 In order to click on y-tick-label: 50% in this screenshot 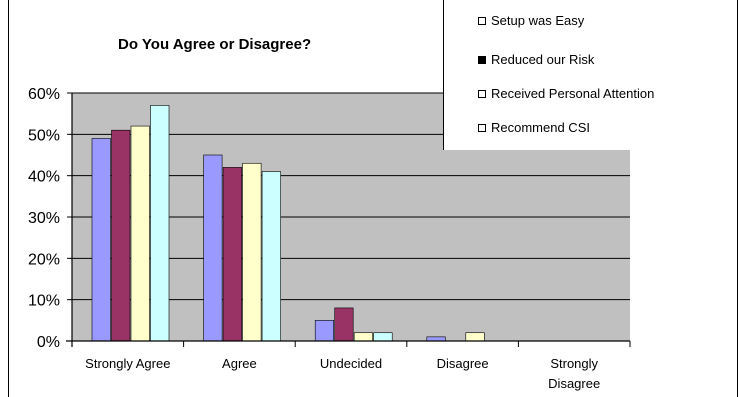, I will do `click(44, 135)`.